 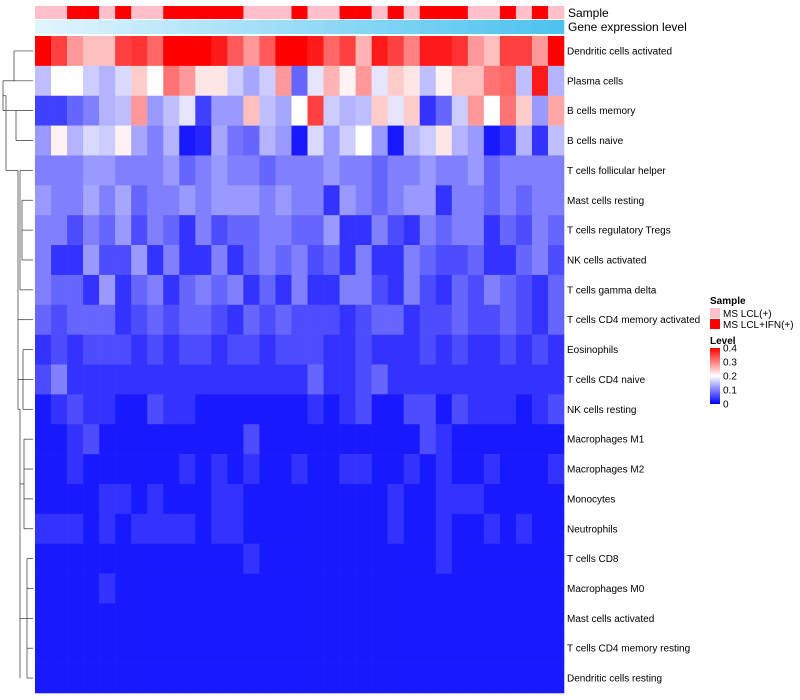 What do you see at coordinates (171, 12) in the screenshot?
I see `sample-cell` at bounding box center [171, 12].